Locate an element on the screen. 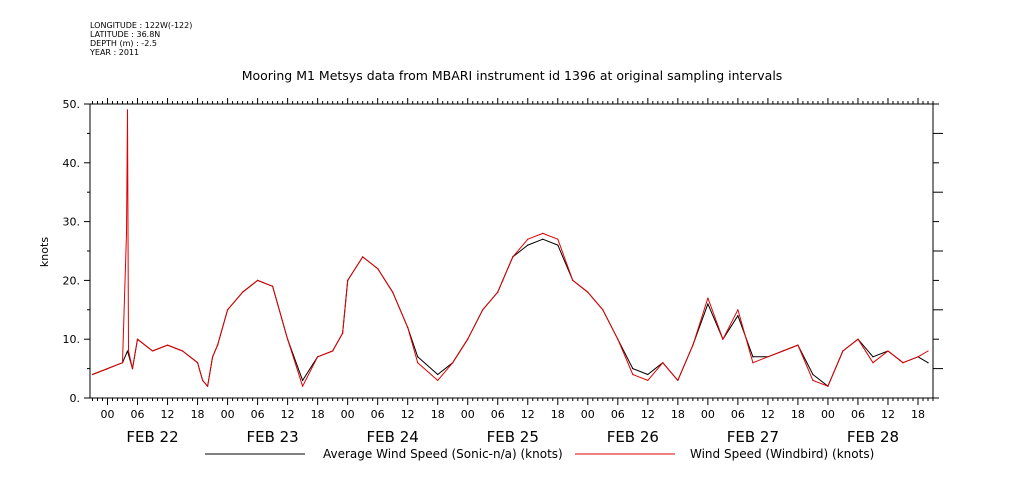 This screenshot has height=504, width=1009. longitude-label: LONGITUDE : 122W(-122) is located at coordinates (141, 25).